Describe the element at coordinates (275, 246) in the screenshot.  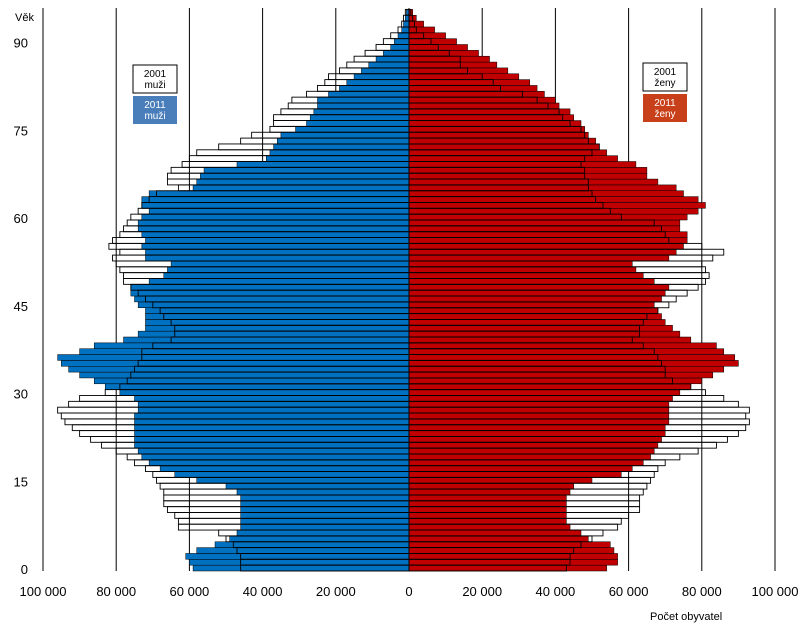
I see `bar-2011-muži-age-55` at that location.